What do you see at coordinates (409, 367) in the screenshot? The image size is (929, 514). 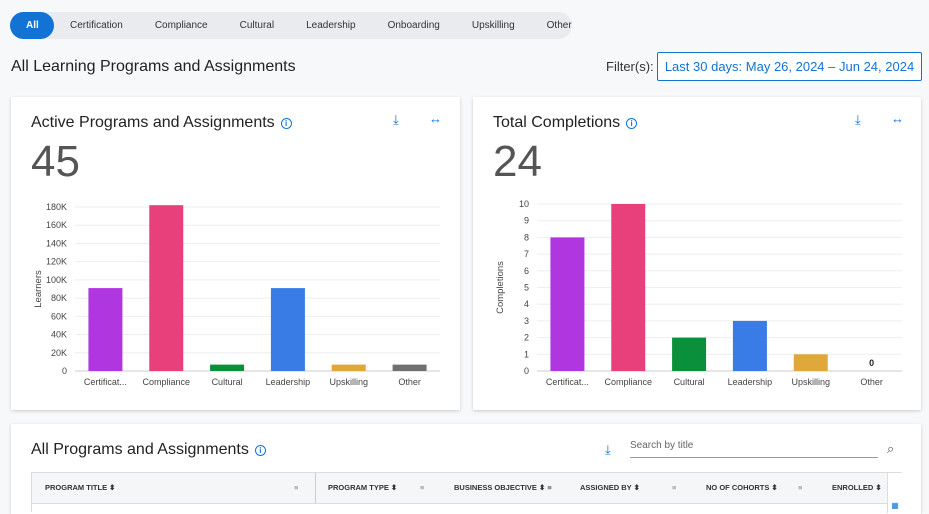 I see `bar-other` at bounding box center [409, 367].